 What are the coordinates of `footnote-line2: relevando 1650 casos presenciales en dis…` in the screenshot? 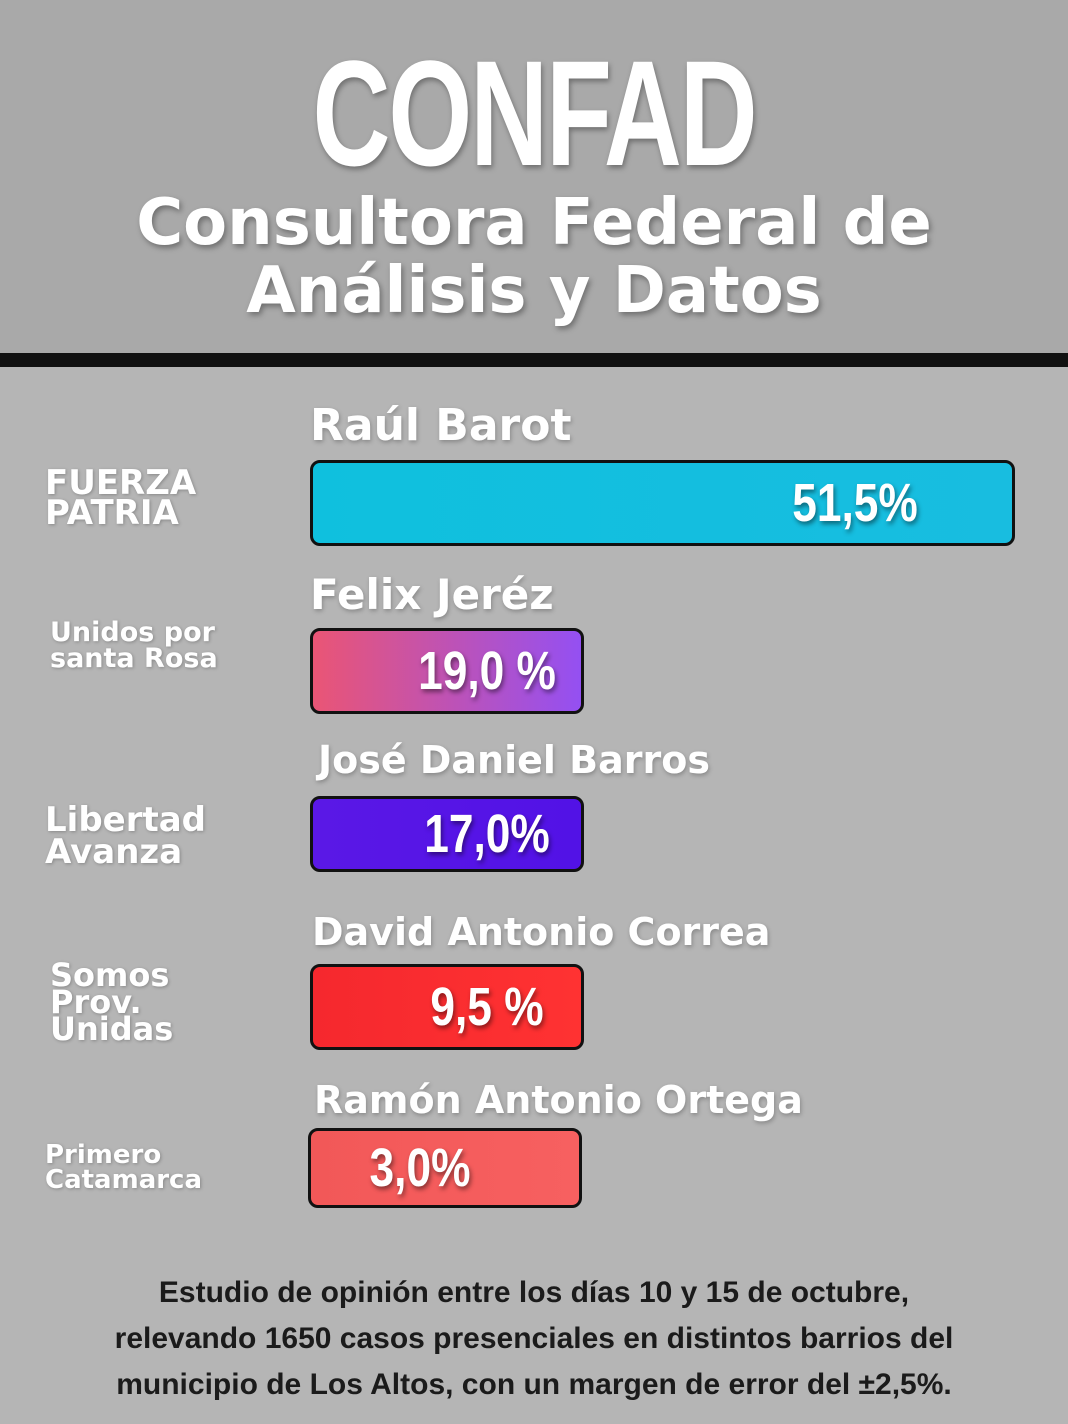 It's located at (534, 1338).